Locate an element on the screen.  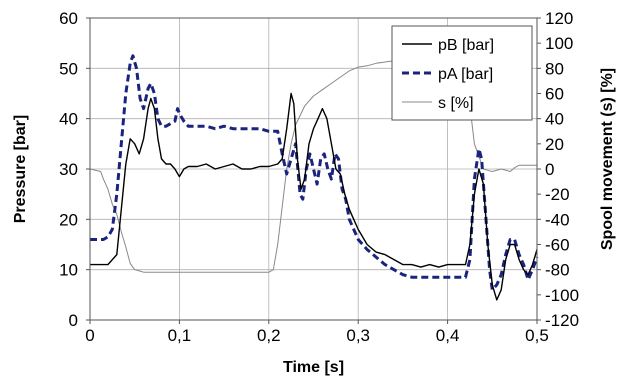
right-y-tick-label: -40 is located at coordinates (557, 219).